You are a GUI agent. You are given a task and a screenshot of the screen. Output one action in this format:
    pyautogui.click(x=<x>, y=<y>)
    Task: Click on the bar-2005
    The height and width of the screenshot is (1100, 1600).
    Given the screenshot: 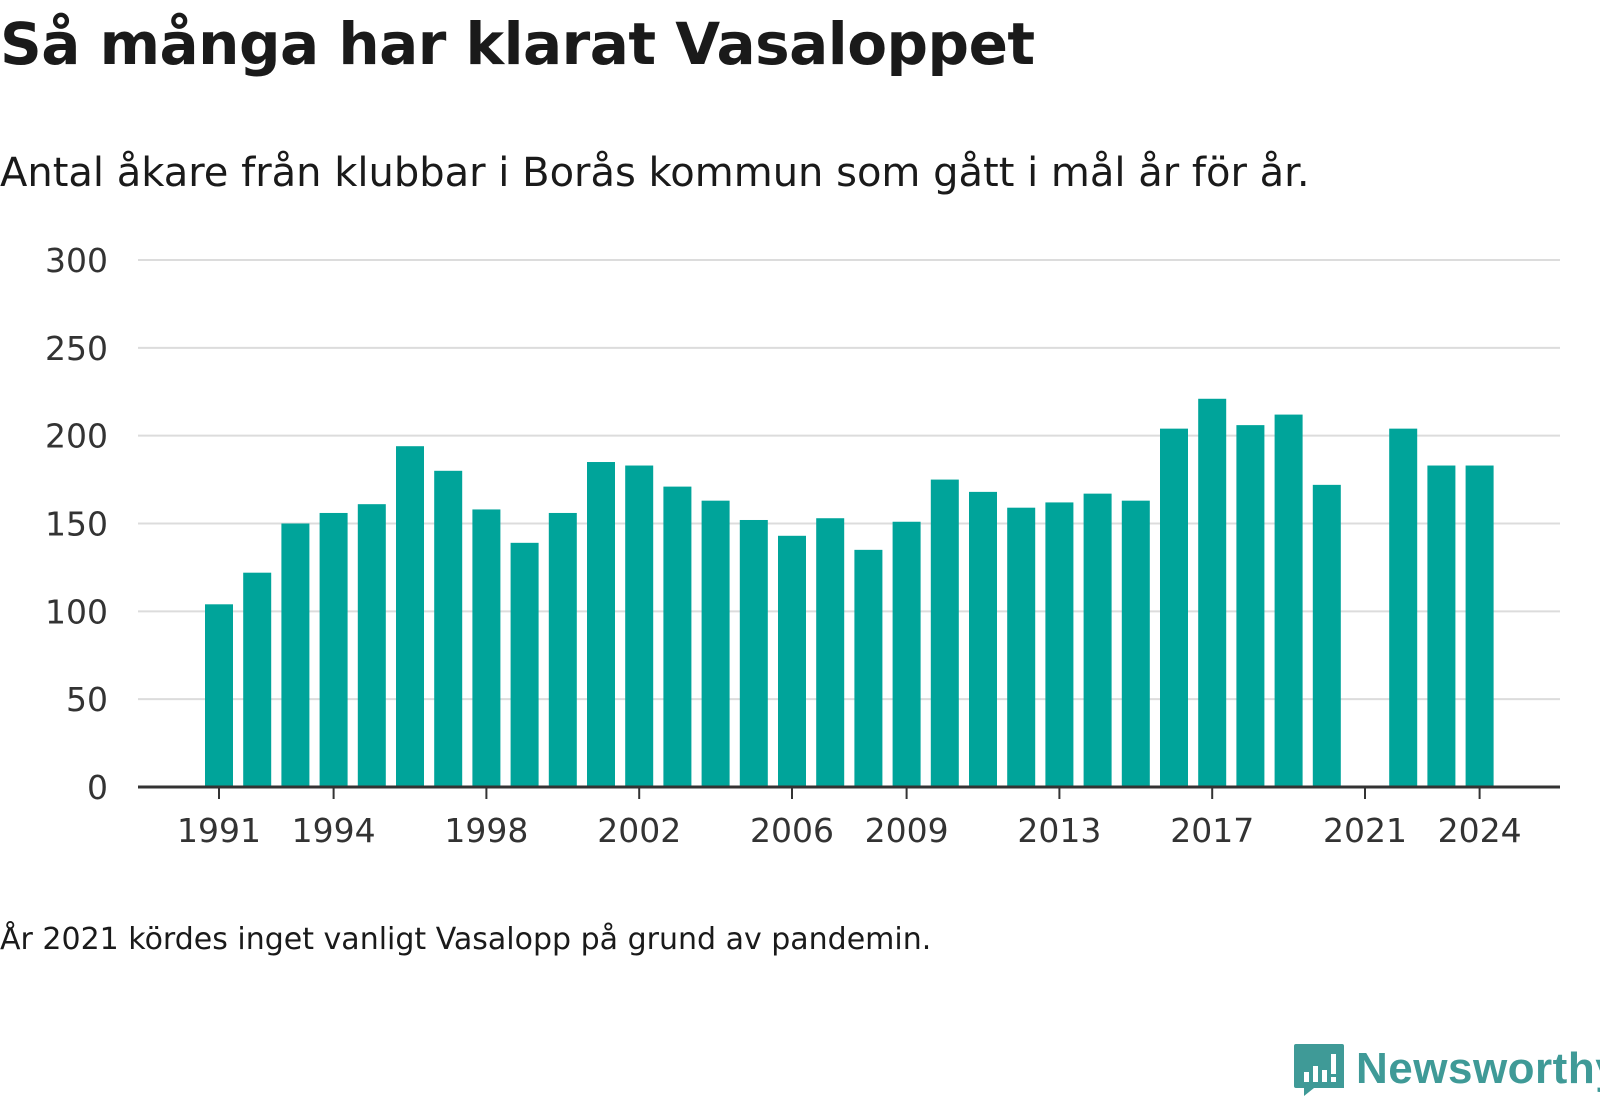 What is the action you would take?
    pyautogui.click(x=753, y=653)
    